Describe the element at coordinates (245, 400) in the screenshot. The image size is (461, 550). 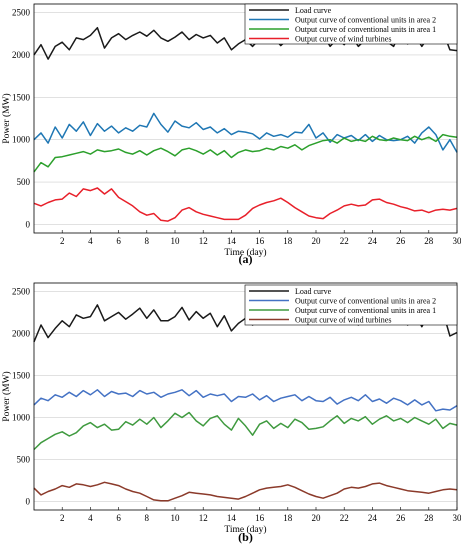
I see `series-line-b_area2` at that location.